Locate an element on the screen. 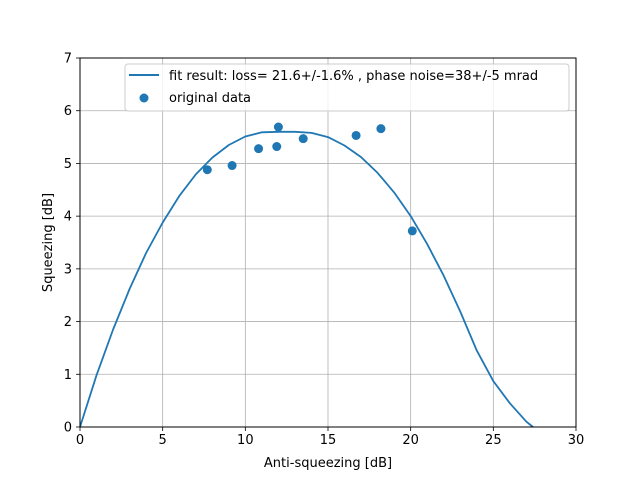 The width and height of the screenshot is (640, 480). x-tick-label: 10 is located at coordinates (245, 440).